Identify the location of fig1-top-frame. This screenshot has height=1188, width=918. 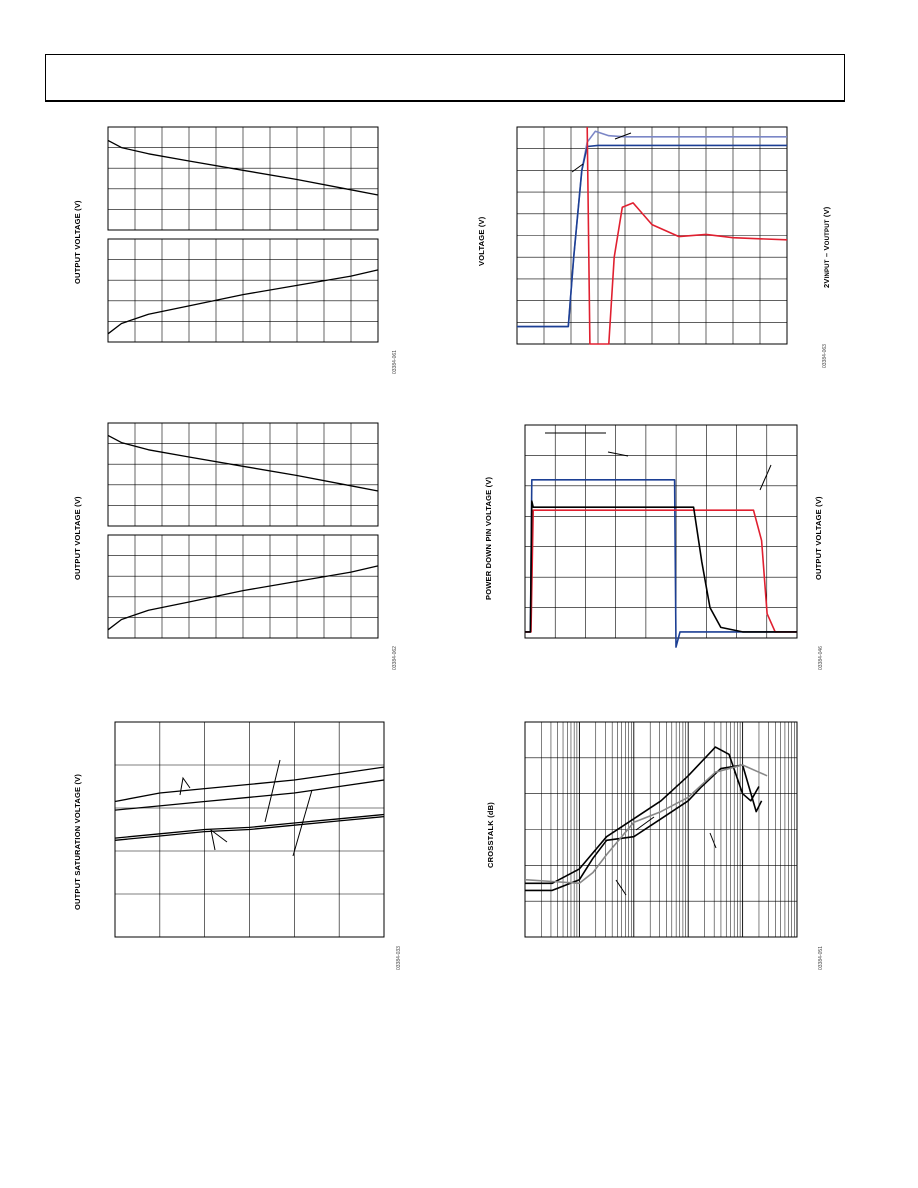
(243, 178).